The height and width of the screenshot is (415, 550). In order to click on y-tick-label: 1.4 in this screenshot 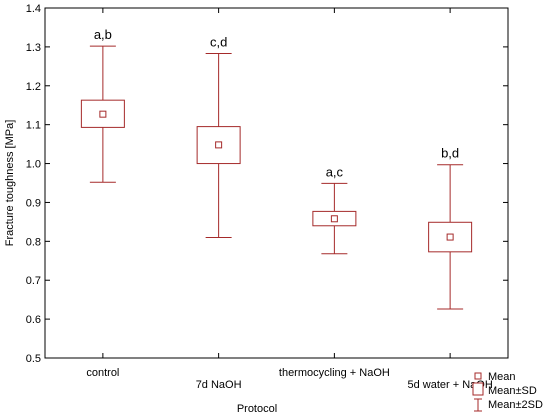, I will do `click(33, 9)`.